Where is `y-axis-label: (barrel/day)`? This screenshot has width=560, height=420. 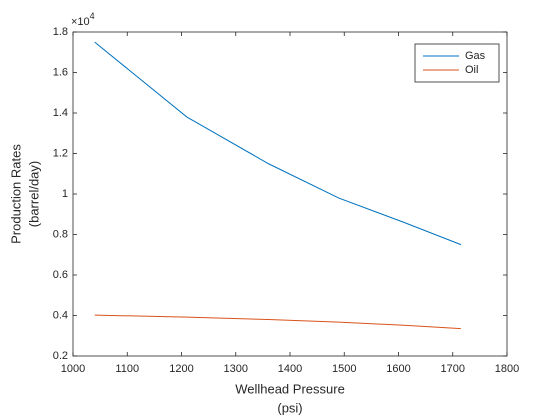 y-axis-label: (barrel/day) is located at coordinates (33, 194).